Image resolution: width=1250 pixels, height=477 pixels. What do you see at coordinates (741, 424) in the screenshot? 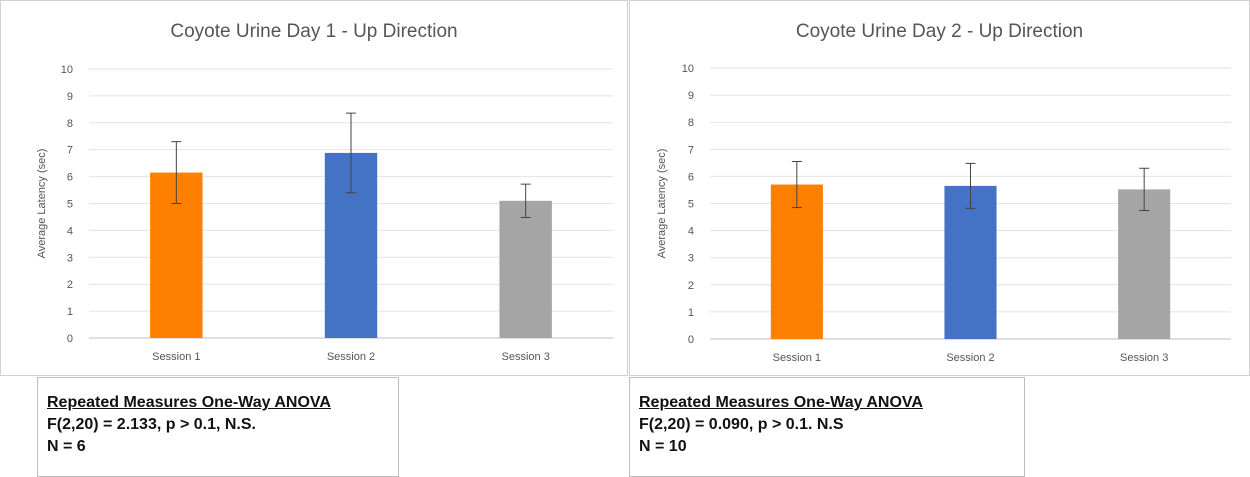
I see `stats-result: F(2,20) = 0.090, p > 0.1. N.S` at bounding box center [741, 424].